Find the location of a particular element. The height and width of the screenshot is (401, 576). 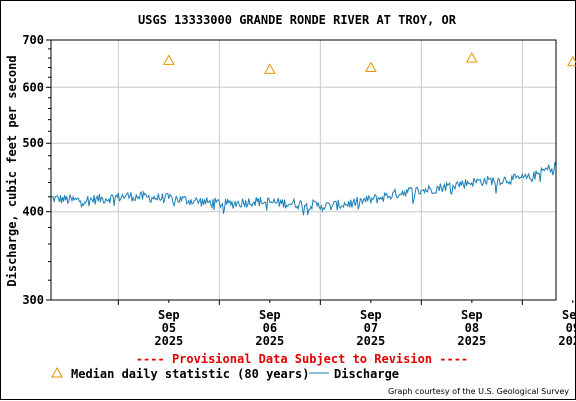

y-tick-label: 600 is located at coordinates (33, 87).